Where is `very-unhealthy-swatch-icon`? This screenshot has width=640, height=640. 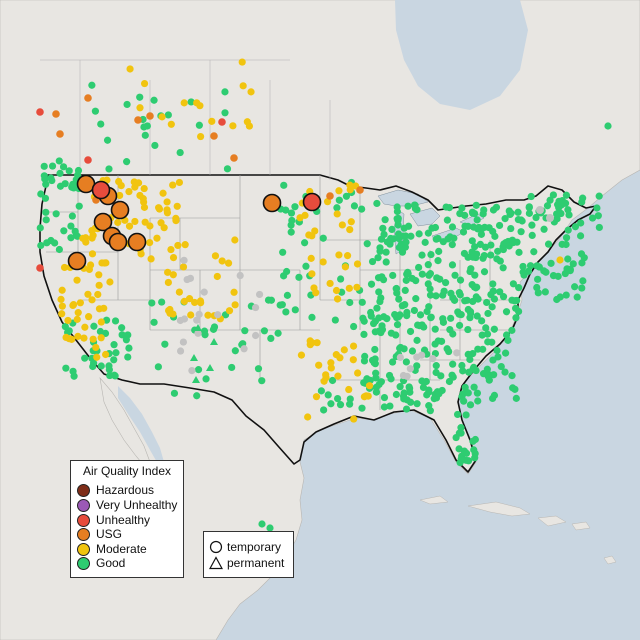 very-unhealthy-swatch-icon is located at coordinates (83, 505).